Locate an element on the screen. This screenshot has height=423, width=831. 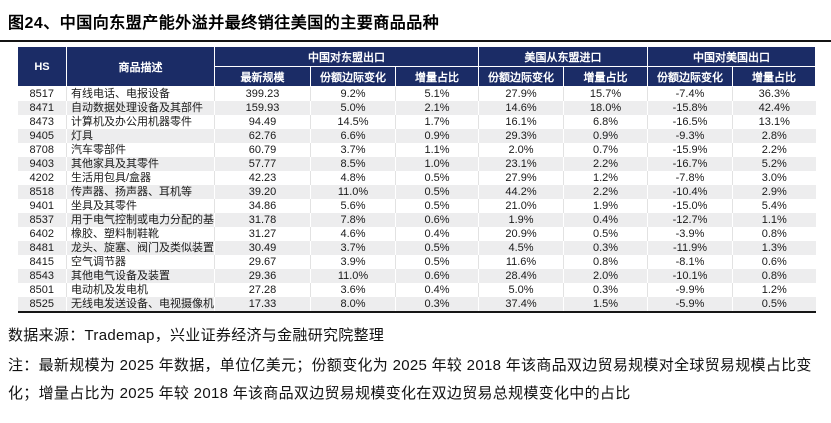
hs-code-cell: 8543 is located at coordinates (42, 276).